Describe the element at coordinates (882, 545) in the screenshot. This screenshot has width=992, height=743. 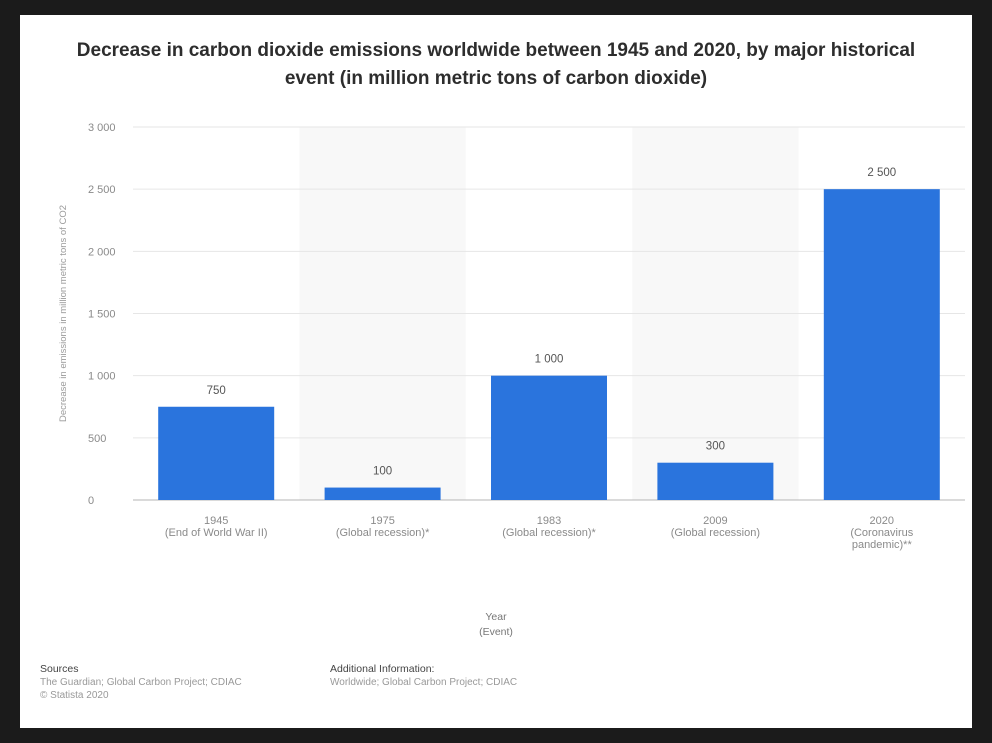
I see `x-tick-label: pandemic)**` at that location.